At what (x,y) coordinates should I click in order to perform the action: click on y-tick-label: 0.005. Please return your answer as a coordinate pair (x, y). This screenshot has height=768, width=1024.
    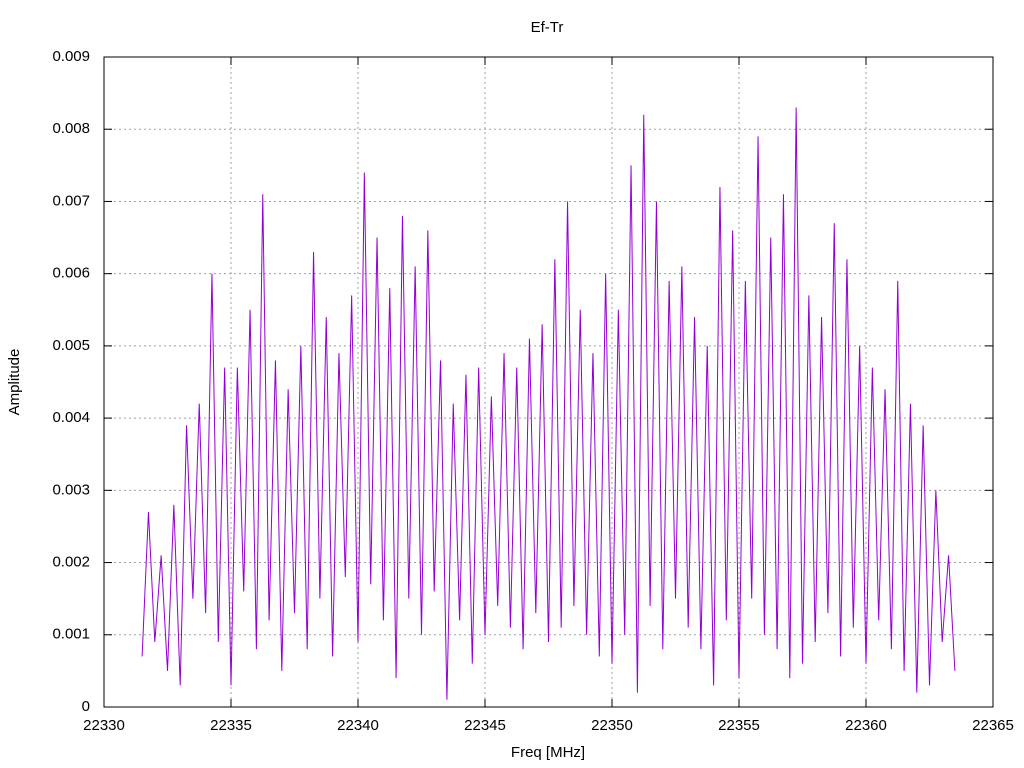
    Looking at the image, I should click on (71, 345).